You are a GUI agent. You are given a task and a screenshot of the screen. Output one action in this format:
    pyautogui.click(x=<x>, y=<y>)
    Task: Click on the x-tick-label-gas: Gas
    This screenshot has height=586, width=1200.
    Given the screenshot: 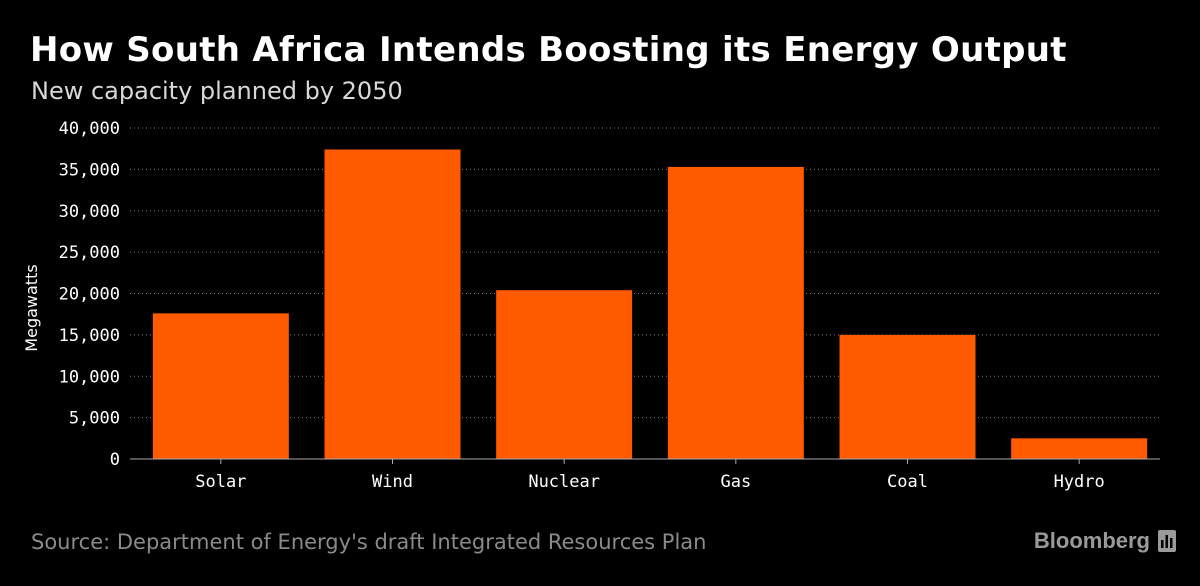 What is the action you would take?
    pyautogui.click(x=735, y=482)
    